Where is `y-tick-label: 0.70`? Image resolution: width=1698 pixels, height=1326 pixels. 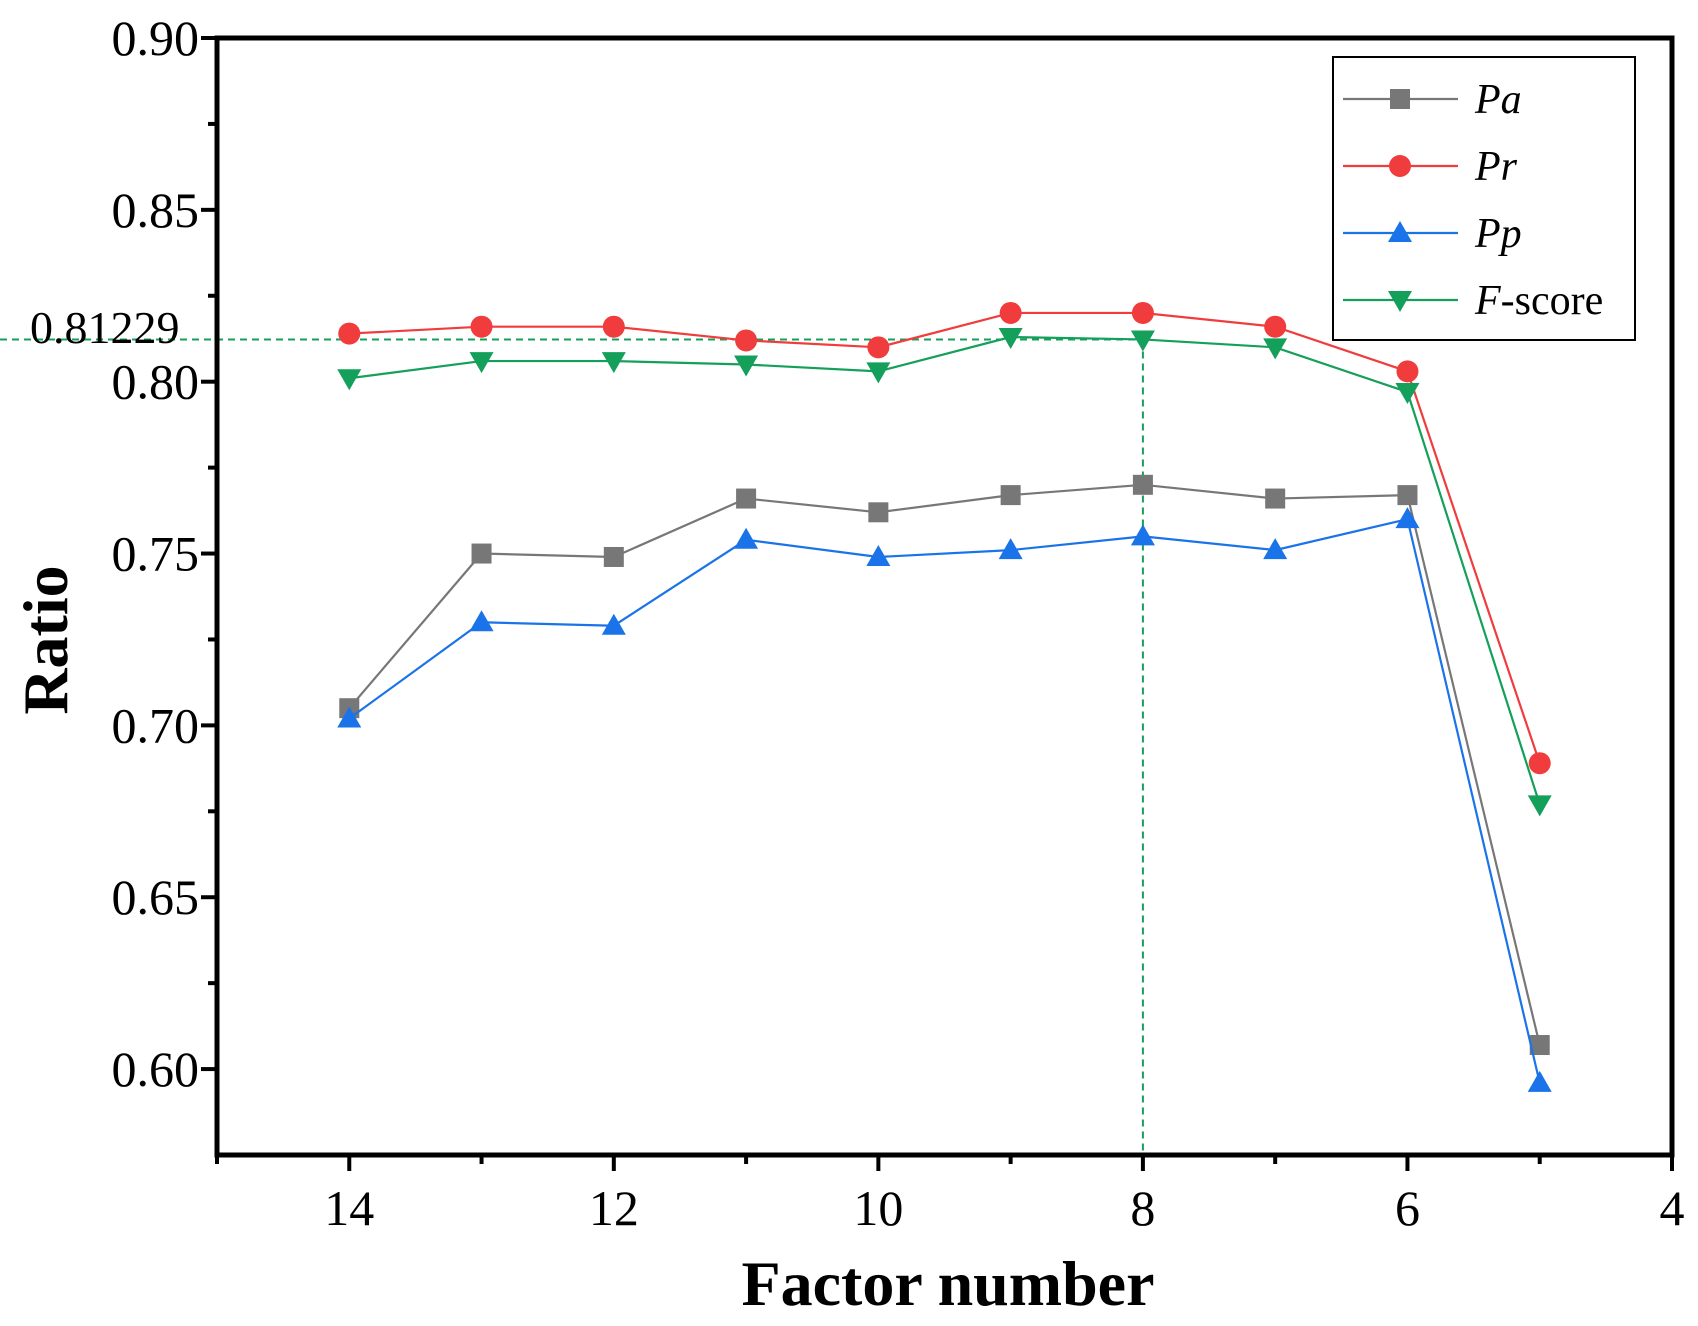 y-tick-label: 0.70 is located at coordinates (156, 725).